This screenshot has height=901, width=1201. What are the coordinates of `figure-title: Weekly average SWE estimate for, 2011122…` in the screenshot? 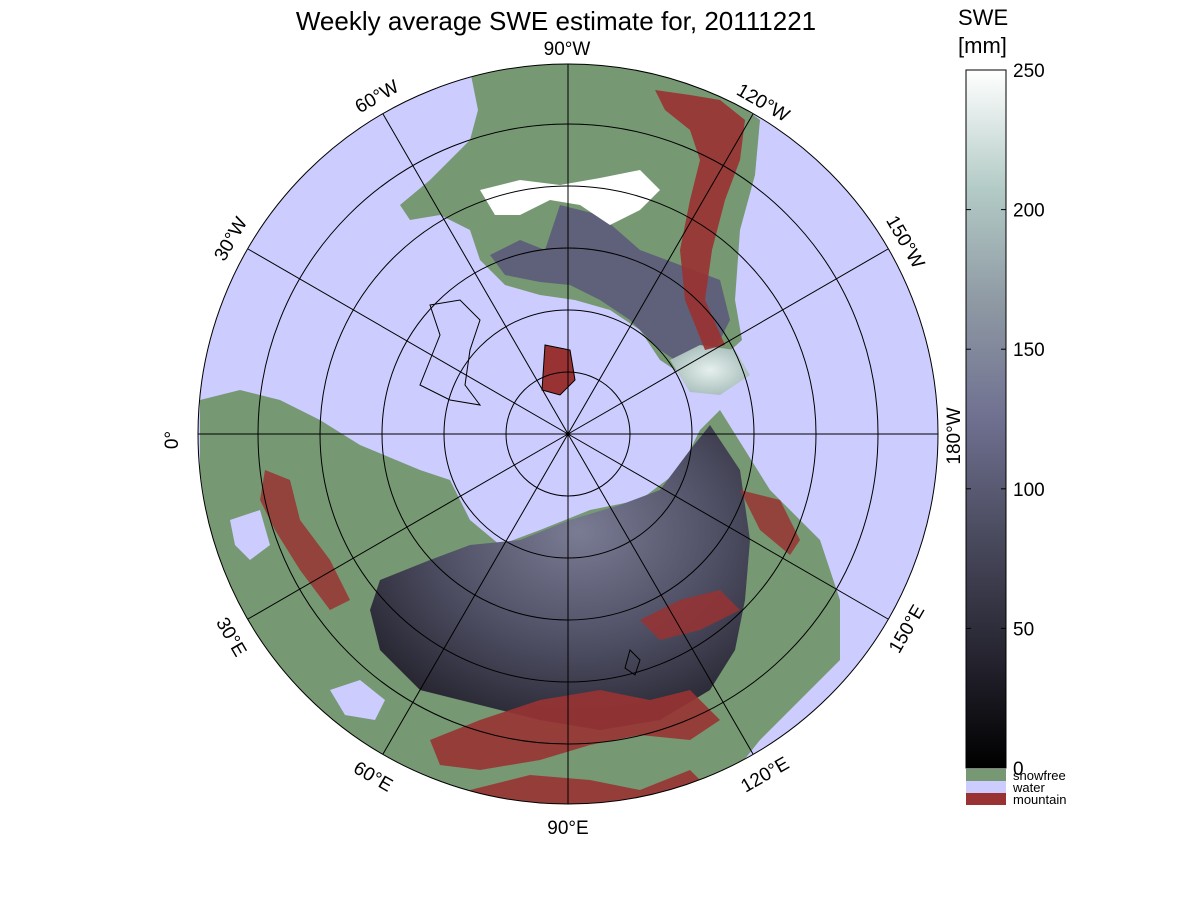 It's located at (556, 21).